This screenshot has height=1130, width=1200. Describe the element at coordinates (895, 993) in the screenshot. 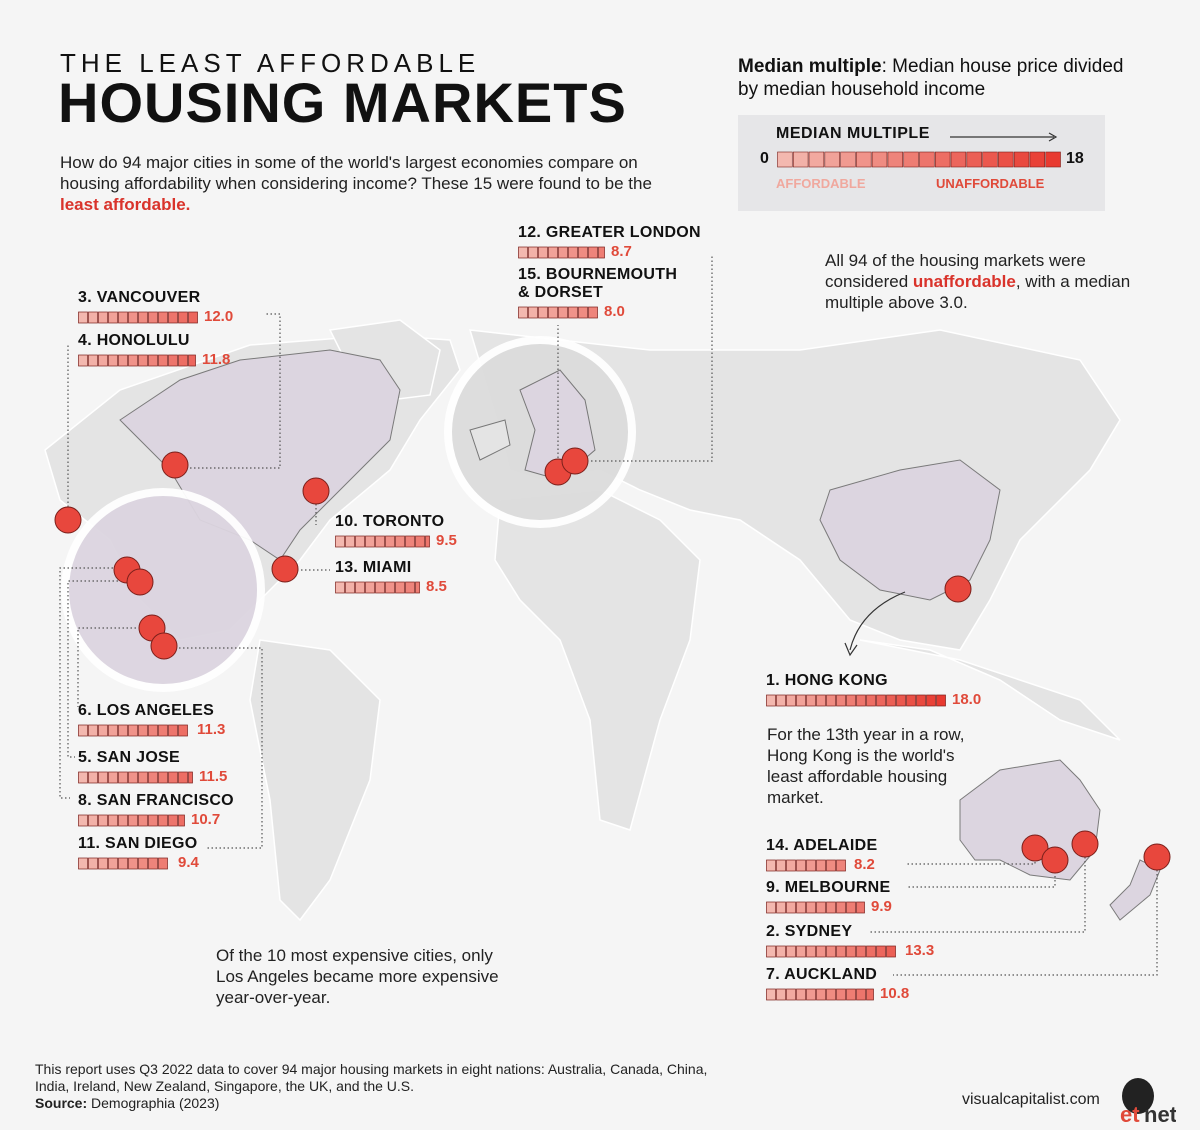

I see `value-label-auckland: 10.8` at that location.